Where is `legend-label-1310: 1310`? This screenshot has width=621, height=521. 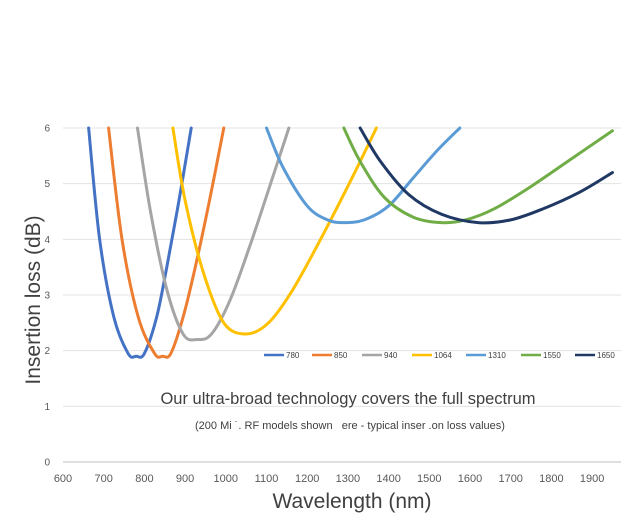
legend-label-1310: 1310 is located at coordinates (497, 355).